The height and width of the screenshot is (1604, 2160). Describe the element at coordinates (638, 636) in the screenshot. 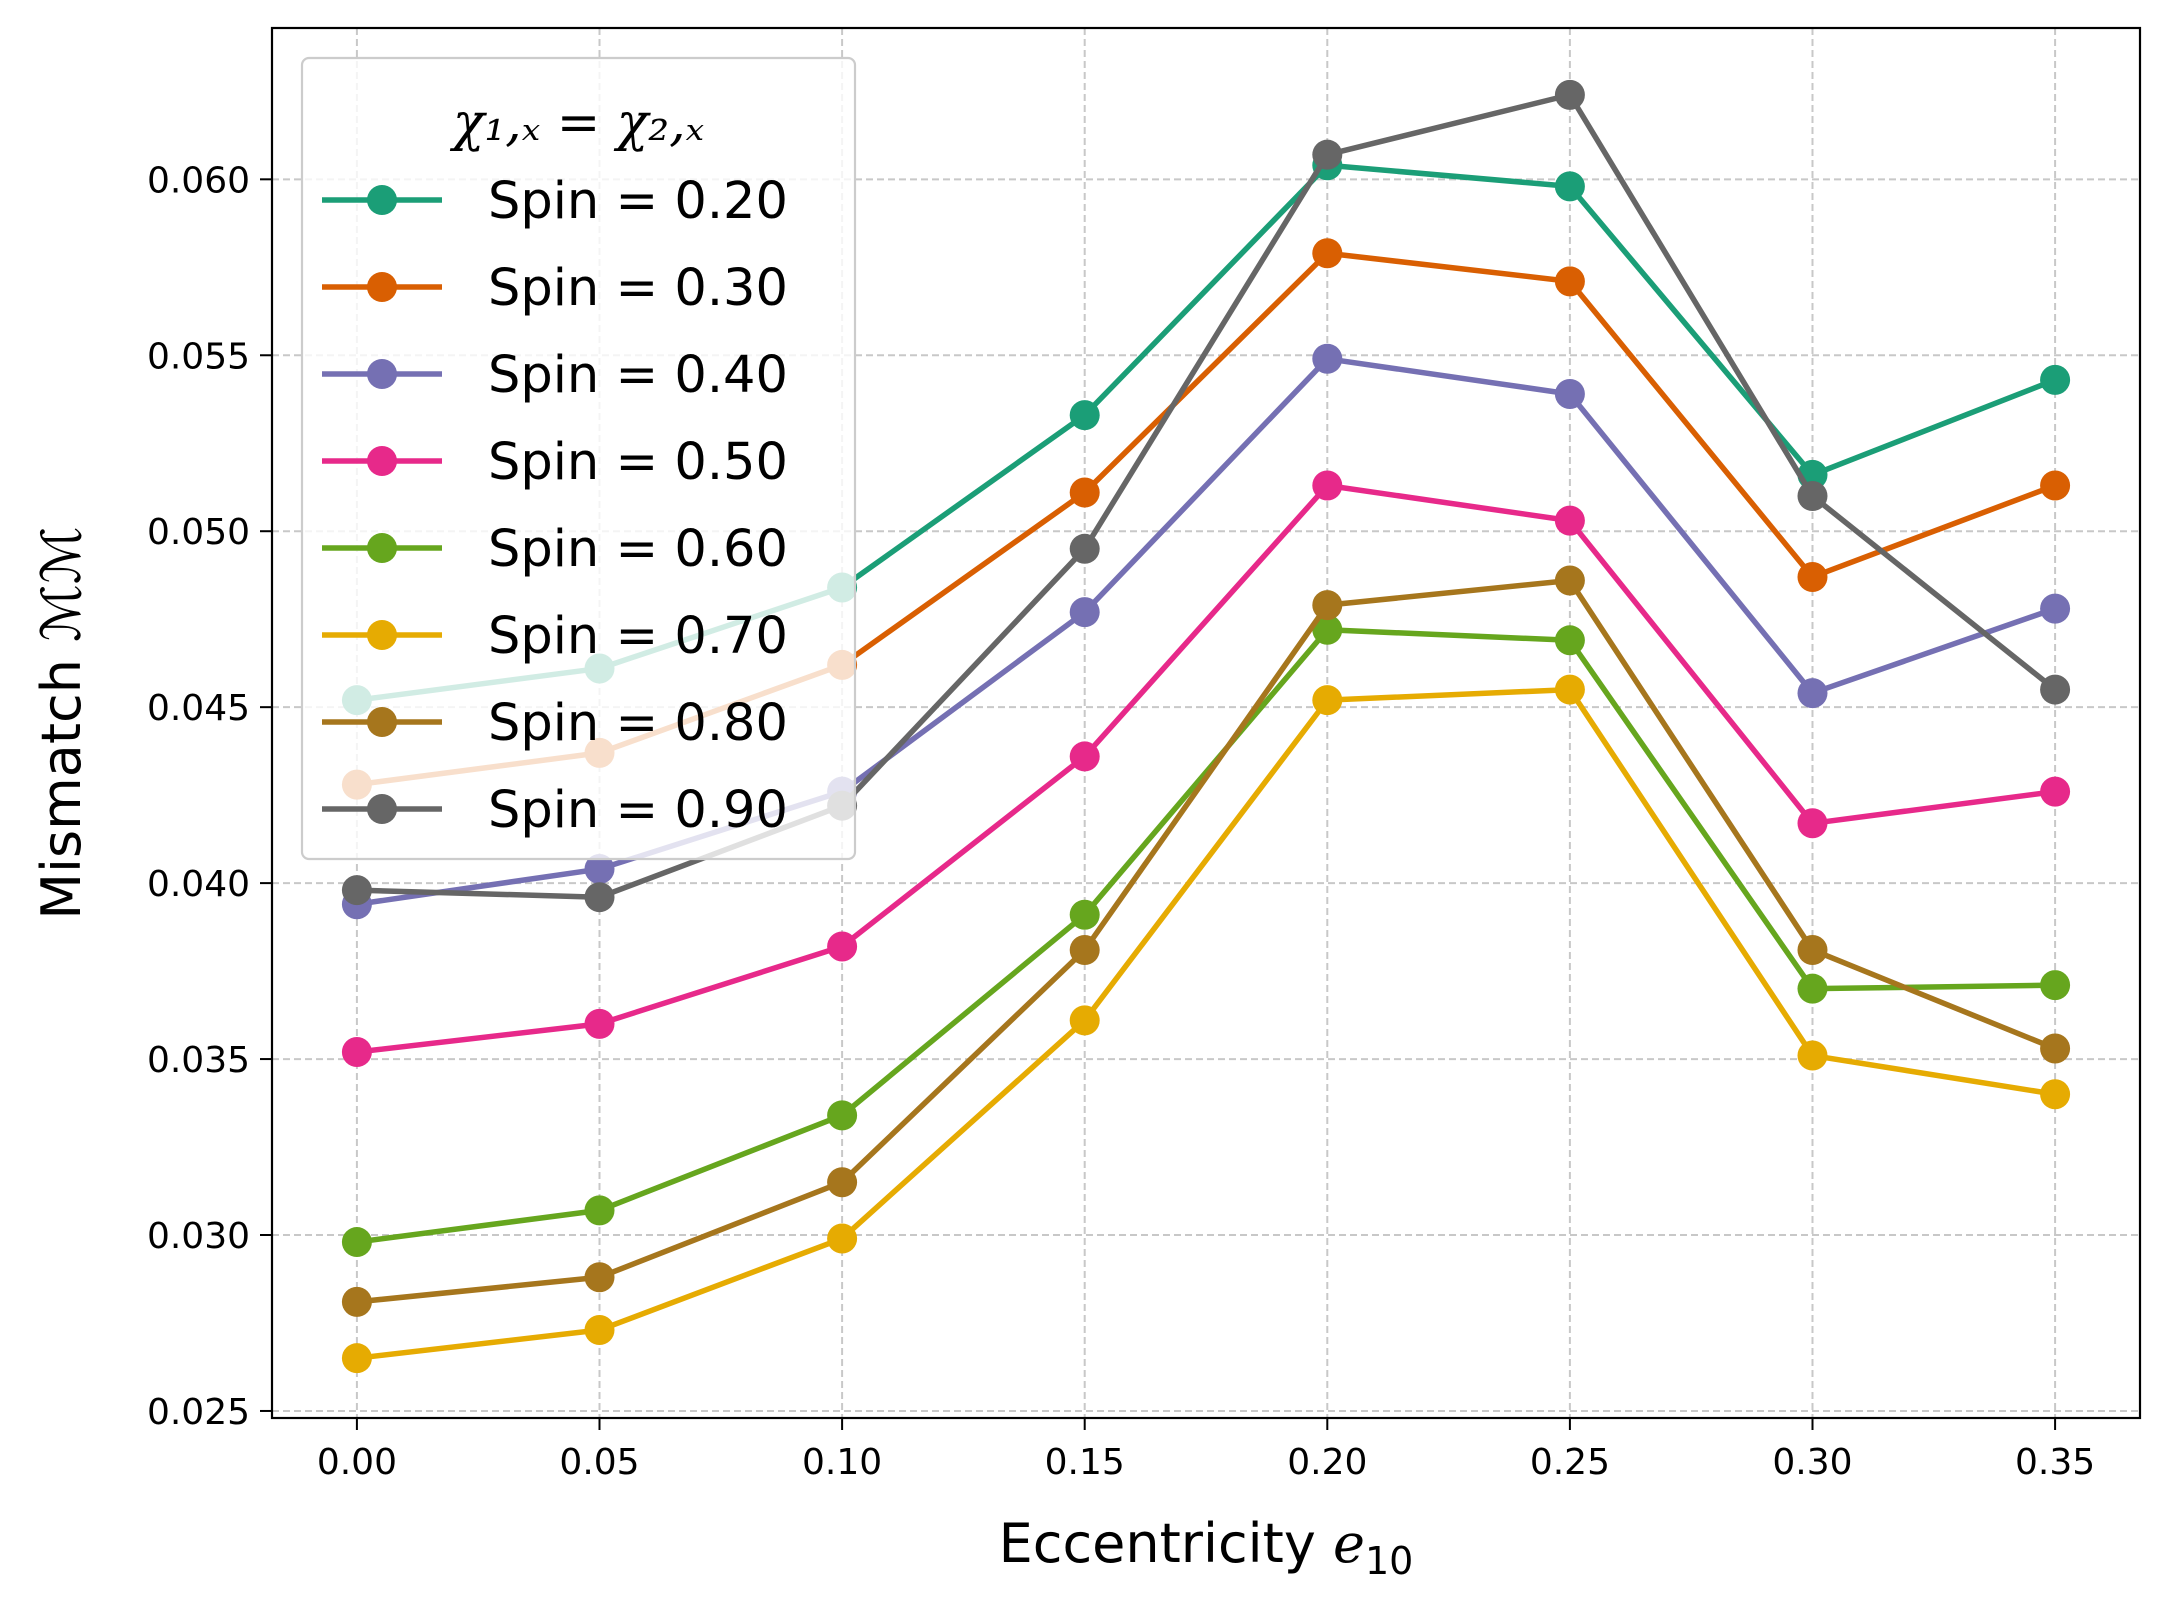

I see `legend-label: Spin = 0.70` at that location.